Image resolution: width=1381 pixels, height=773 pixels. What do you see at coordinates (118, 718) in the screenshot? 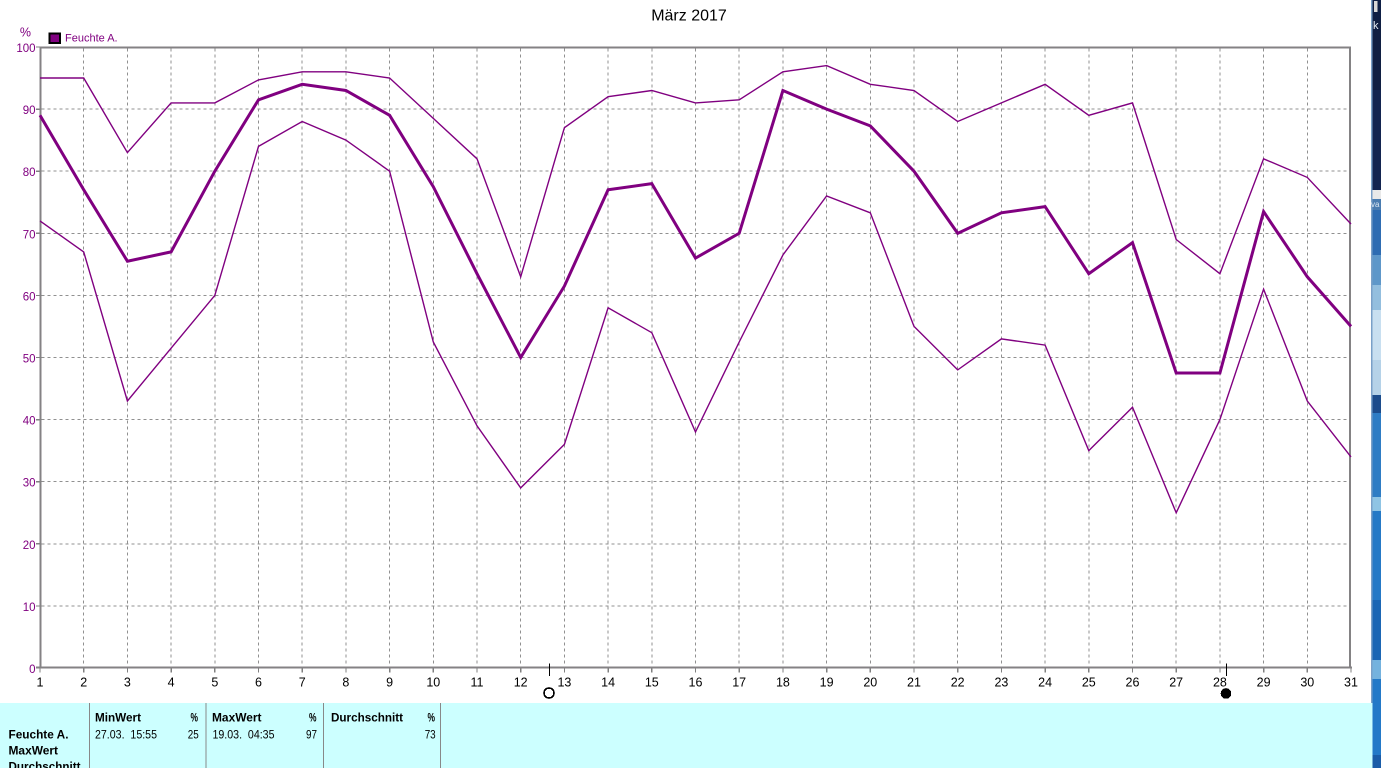
I see `svg-text: MinWert` at bounding box center [118, 718].